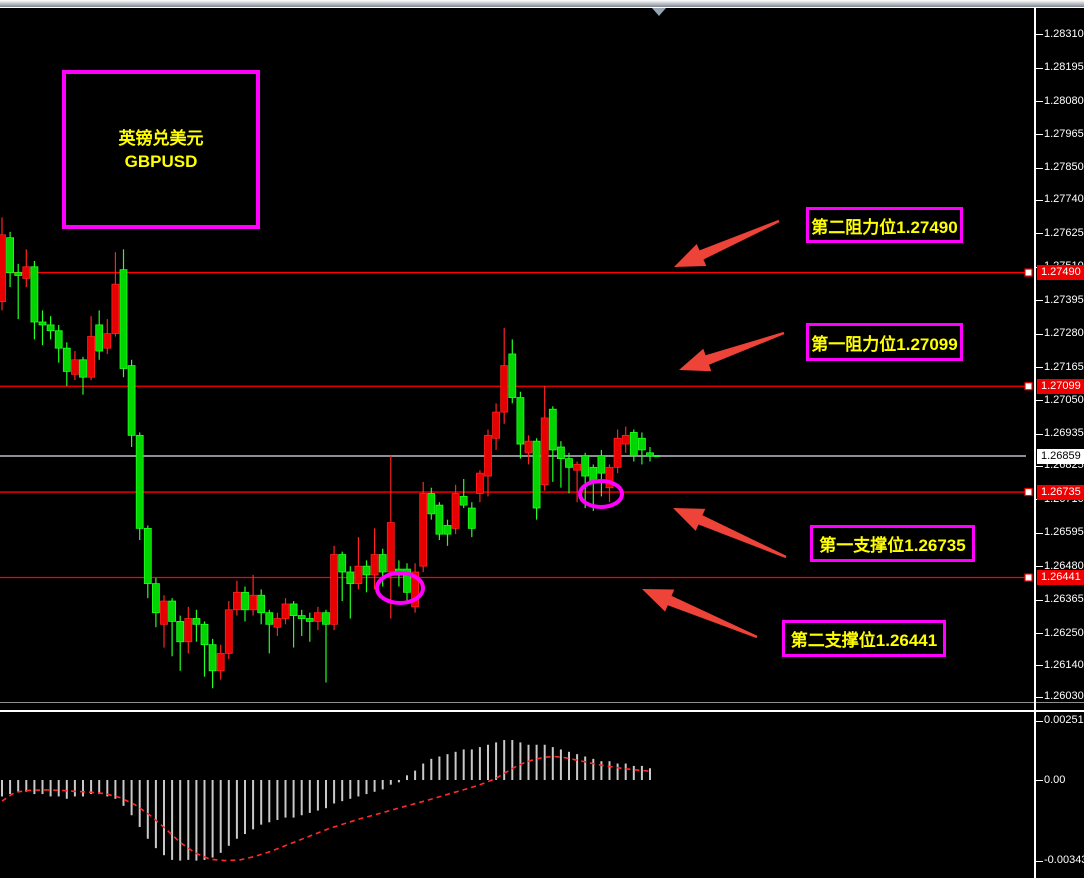 This screenshot has width=1084, height=878. I want to click on macd-tick-mark, so click(1039, 780).